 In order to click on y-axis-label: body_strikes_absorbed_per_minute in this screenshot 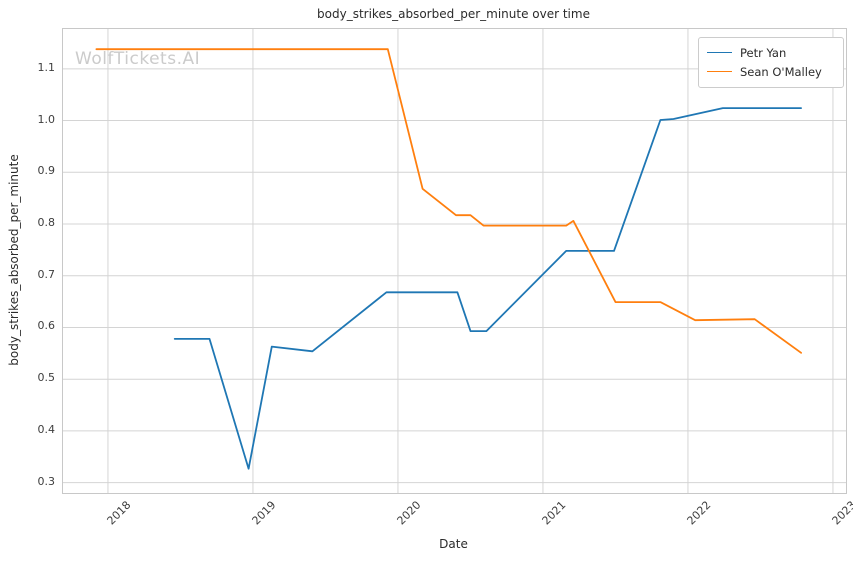, I will do `click(14, 260)`.